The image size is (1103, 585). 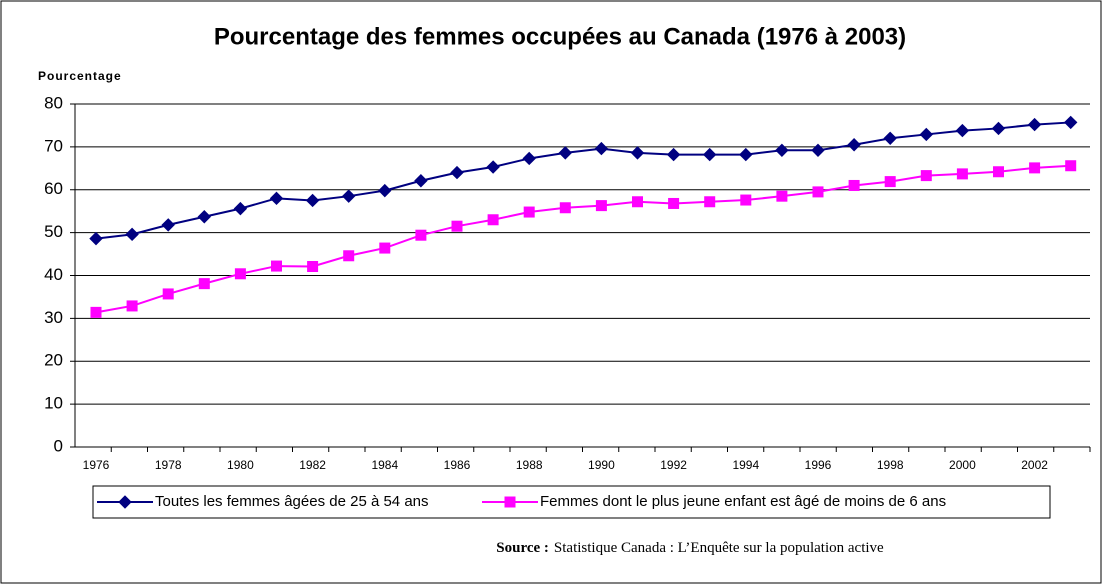 What do you see at coordinates (240, 465) in the screenshot?
I see `x-tick-label: 1980` at bounding box center [240, 465].